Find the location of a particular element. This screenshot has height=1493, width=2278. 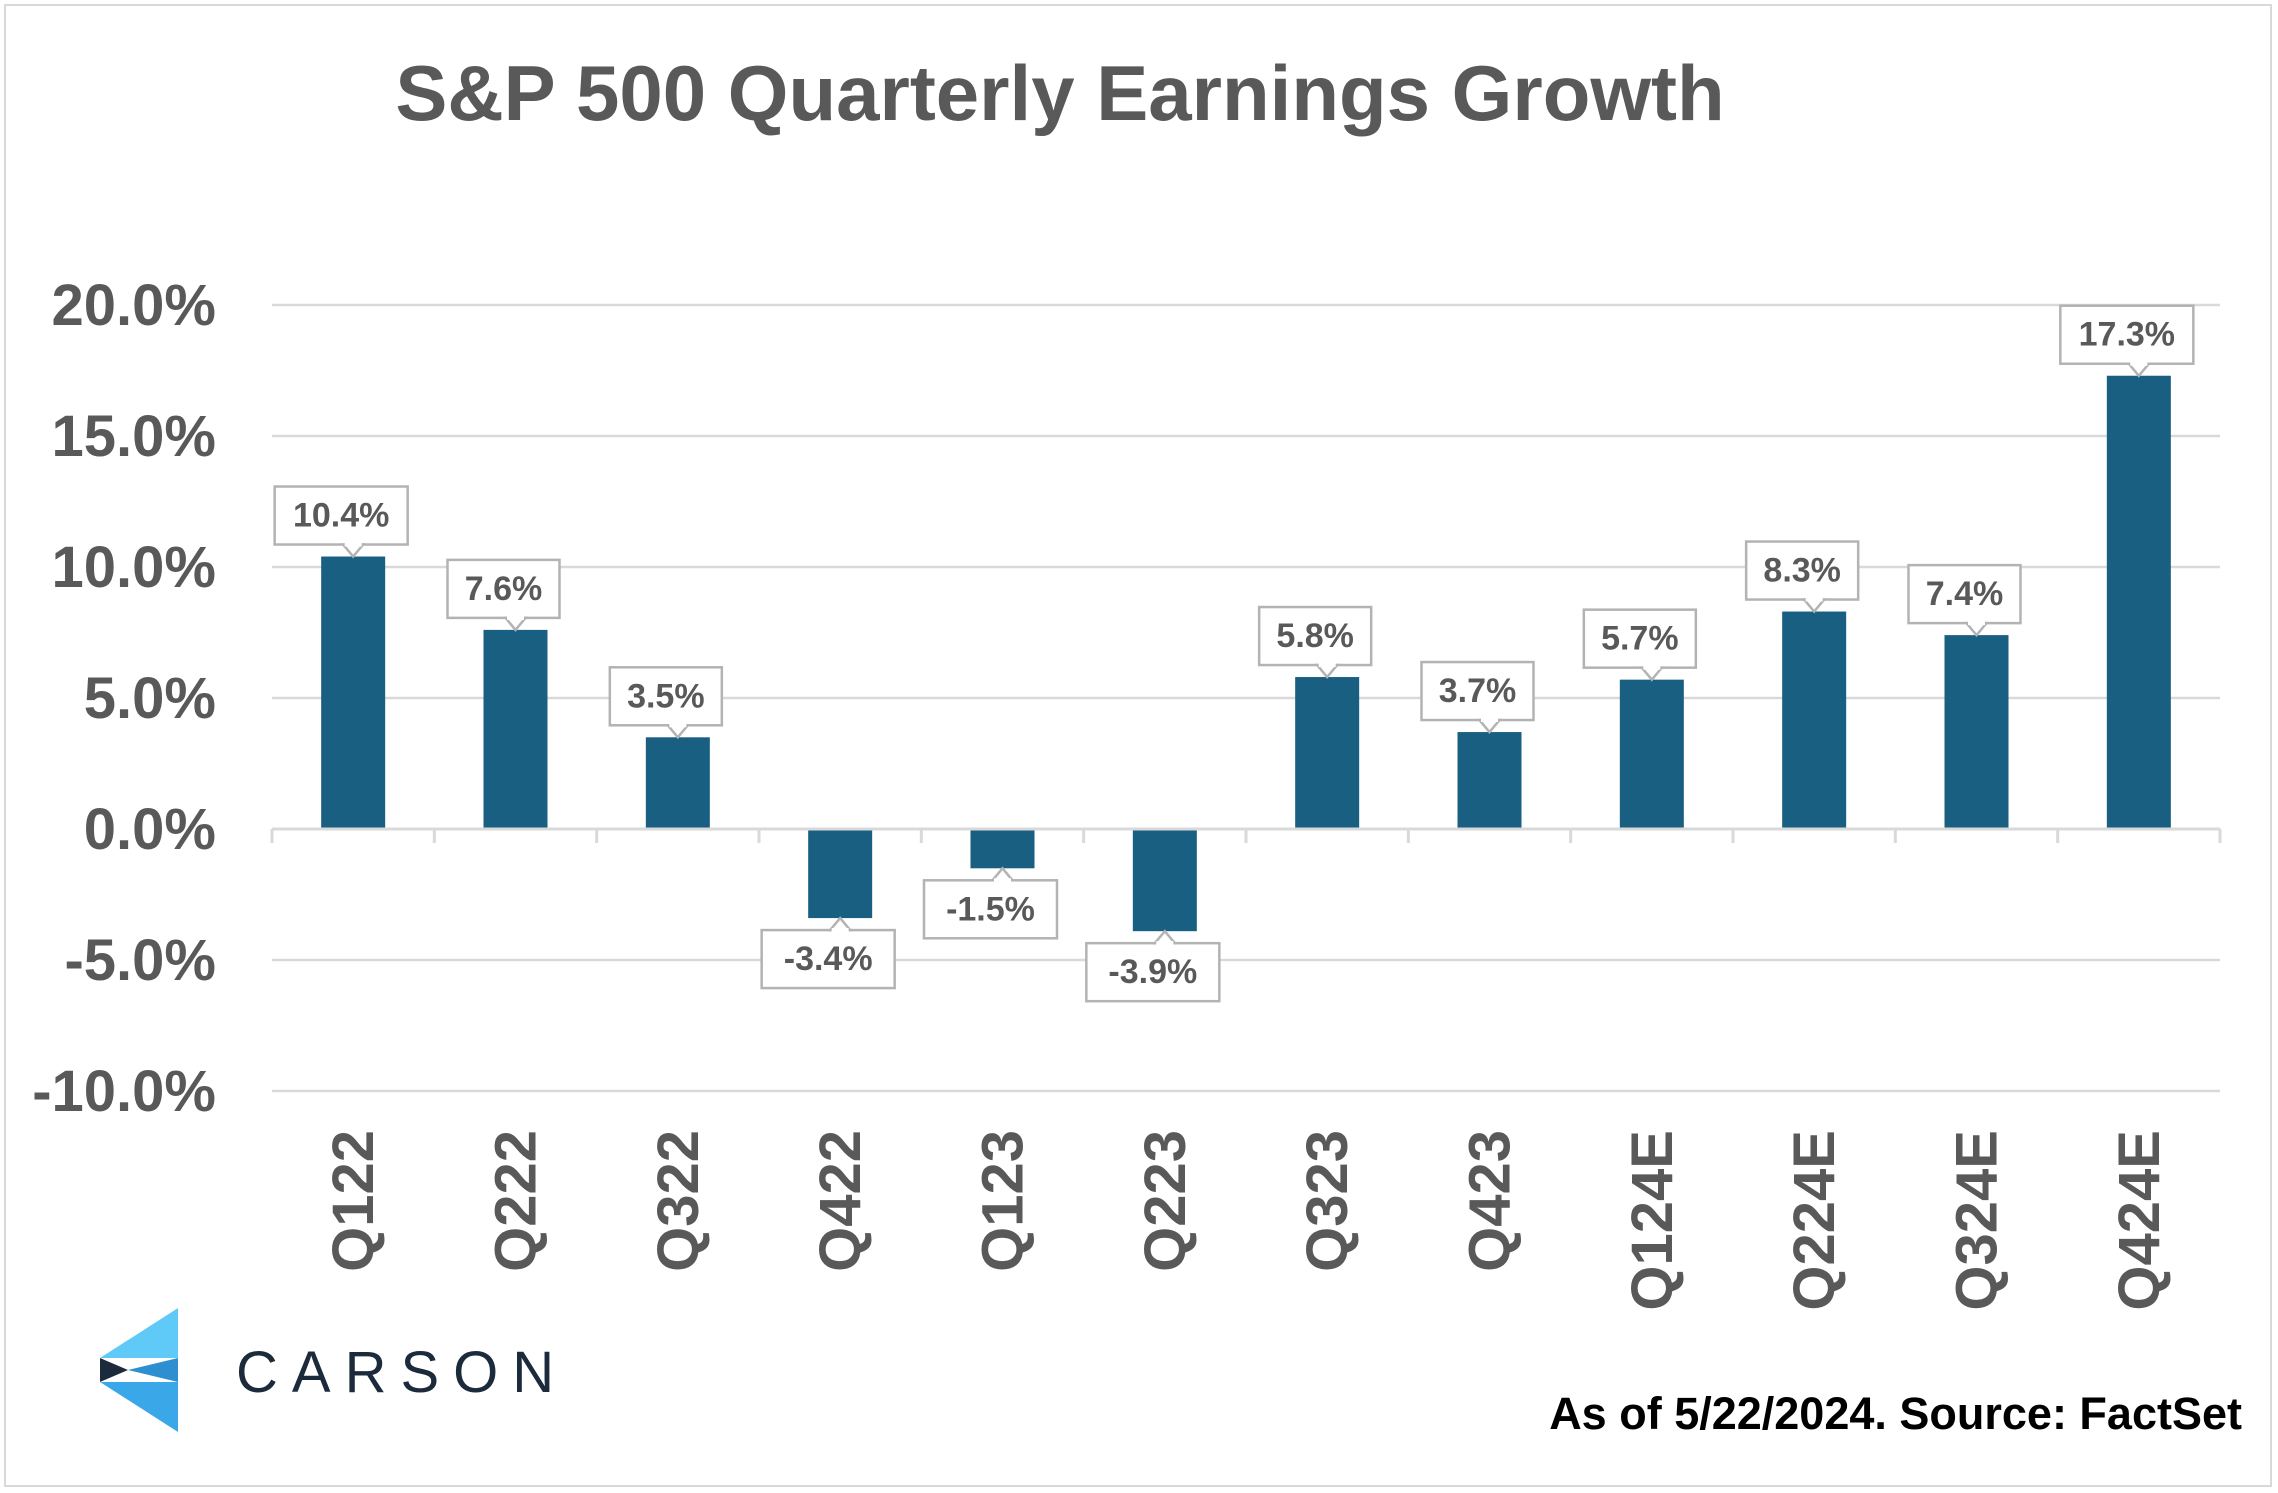

x-tick-label: Q122 is located at coordinates (353, 1201).